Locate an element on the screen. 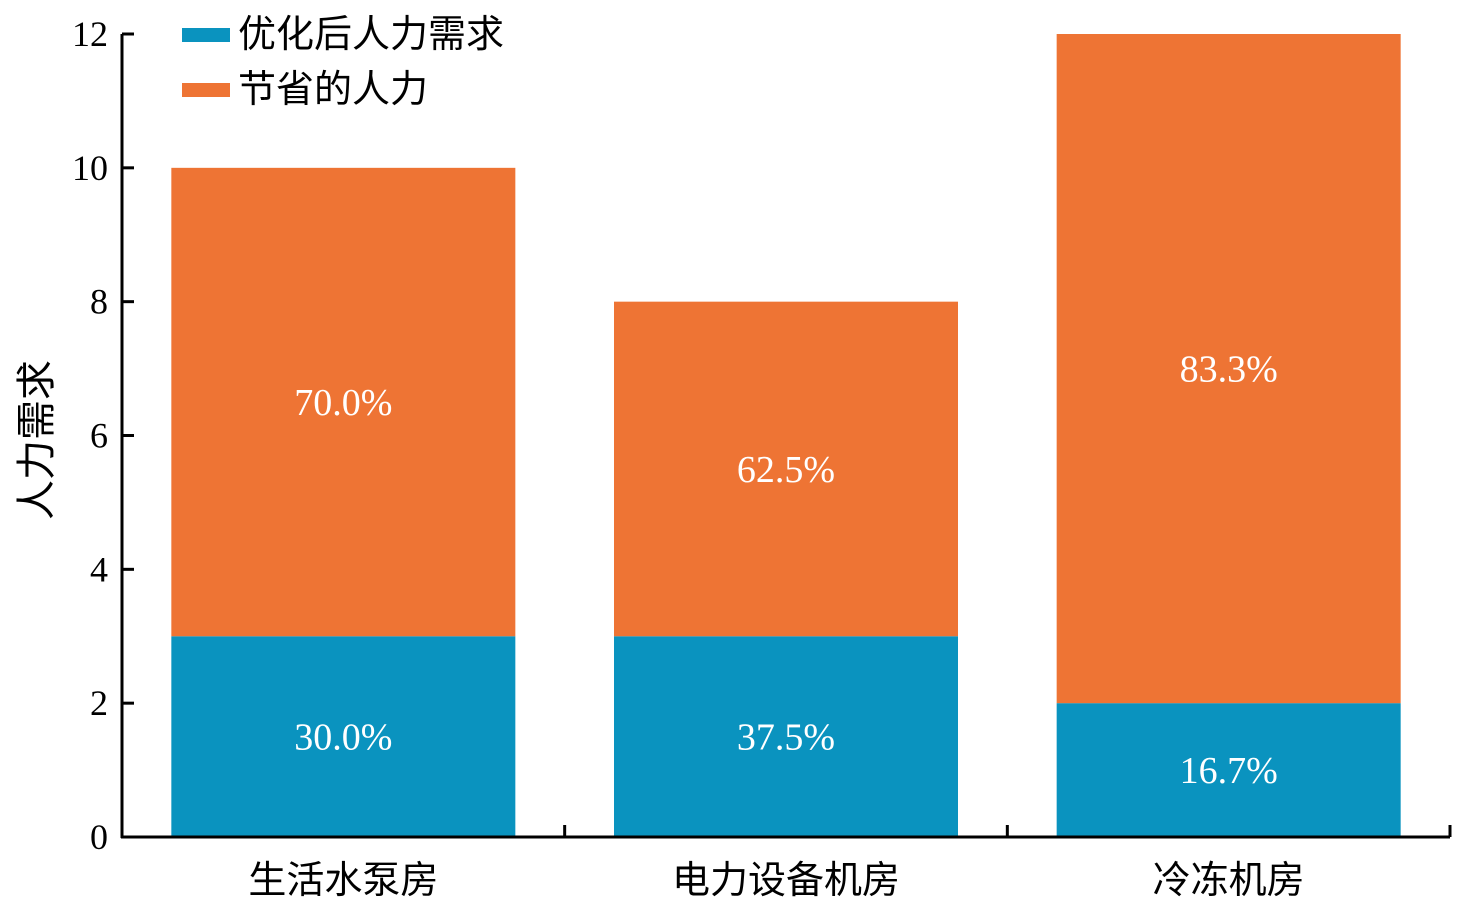 The width and height of the screenshot is (1462, 910). y-tick-label-12: 12 is located at coordinates (90, 34).